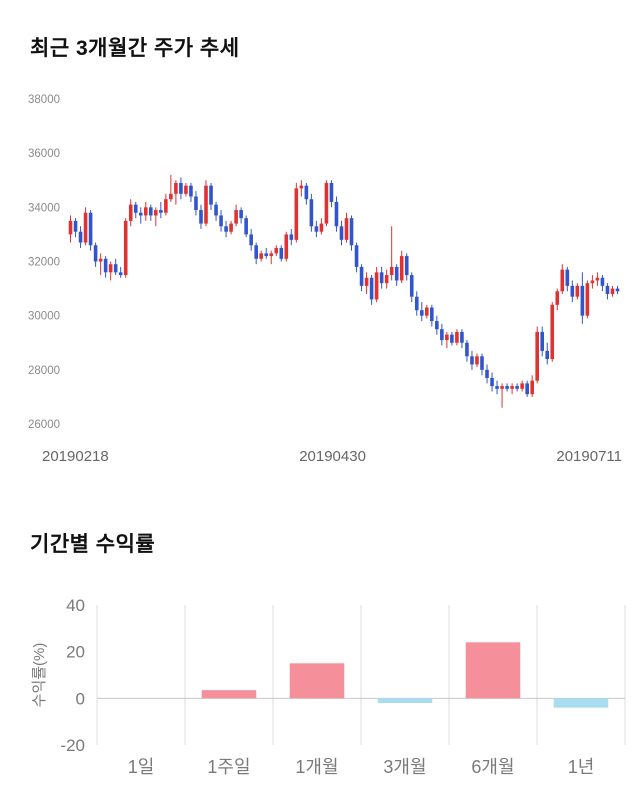 Image resolution: width=640 pixels, height=810 pixels. What do you see at coordinates (404, 767) in the screenshot?
I see `svg-text: 3개월` at bounding box center [404, 767].